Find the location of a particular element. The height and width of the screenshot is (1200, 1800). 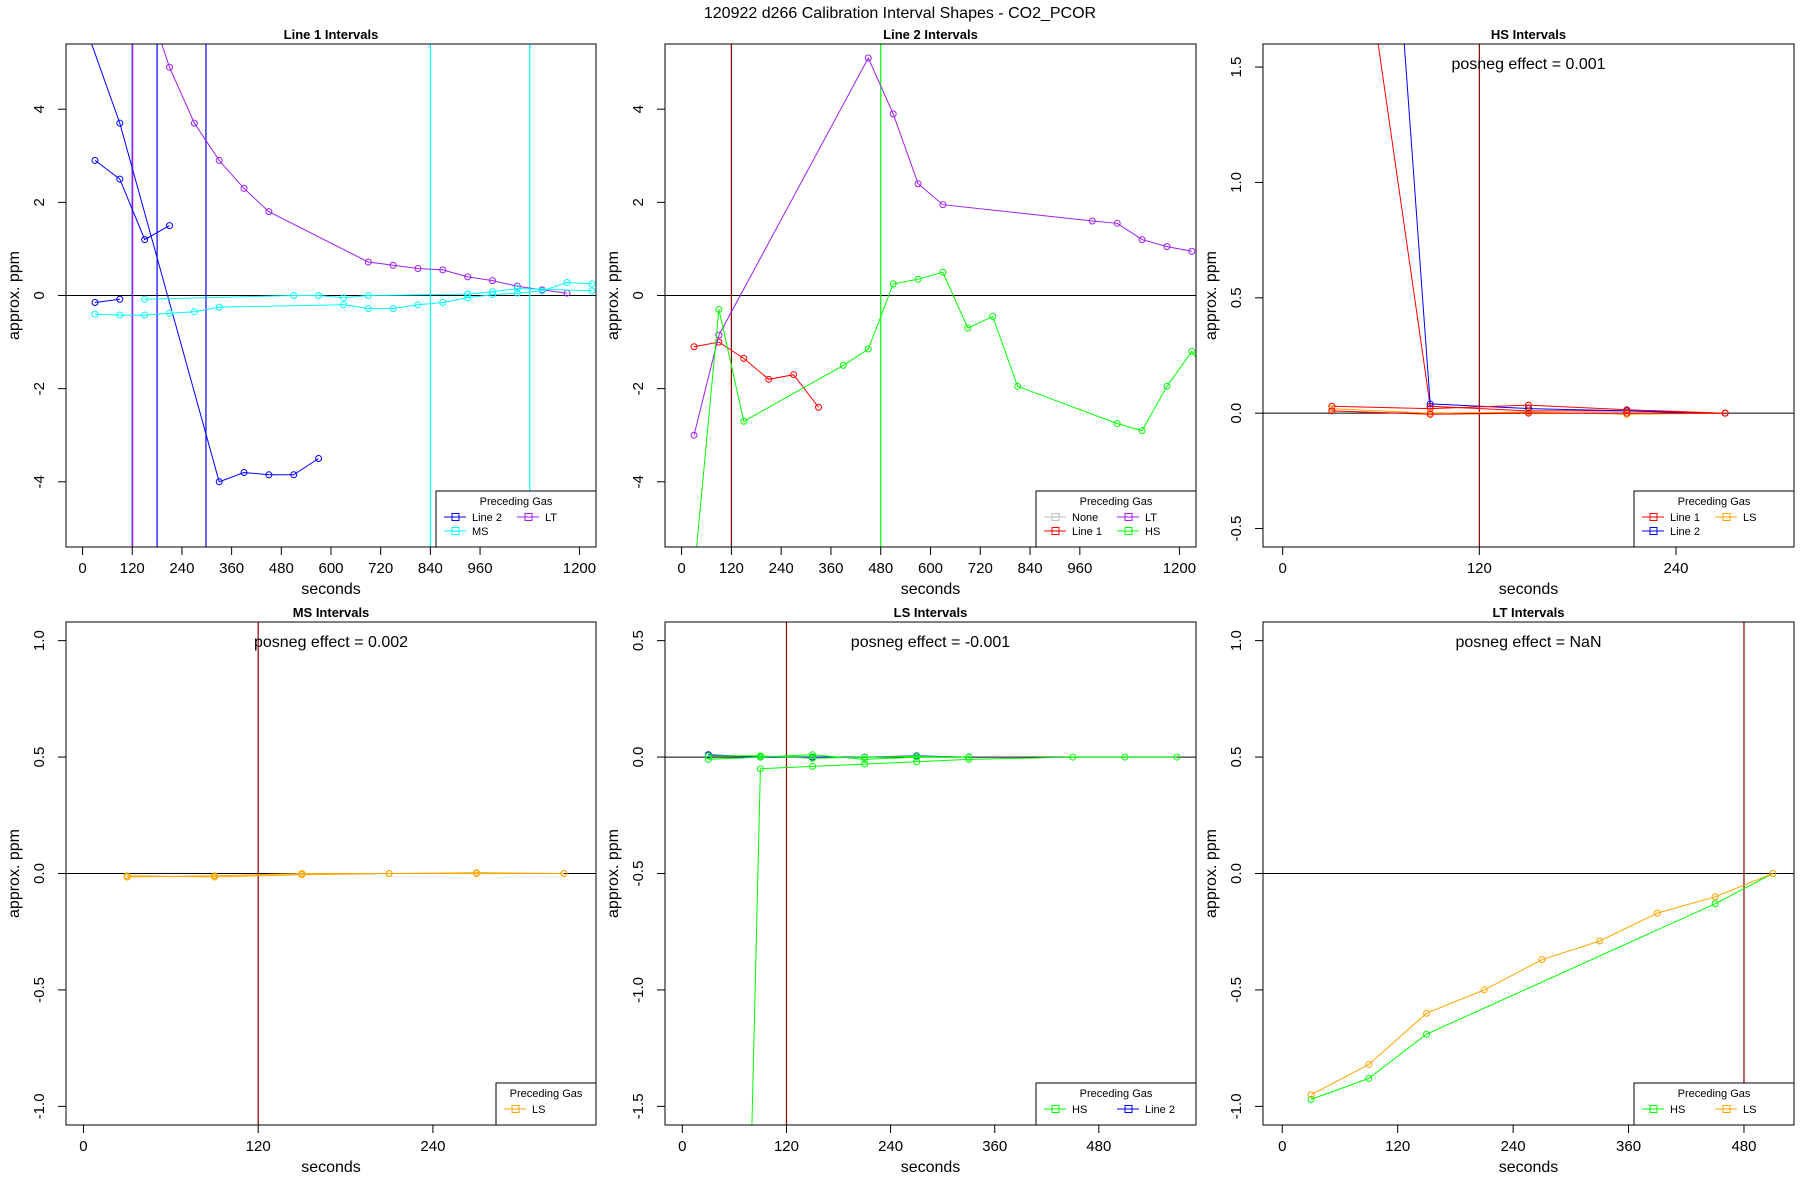

x-tick-label: 600 is located at coordinates (930, 568).